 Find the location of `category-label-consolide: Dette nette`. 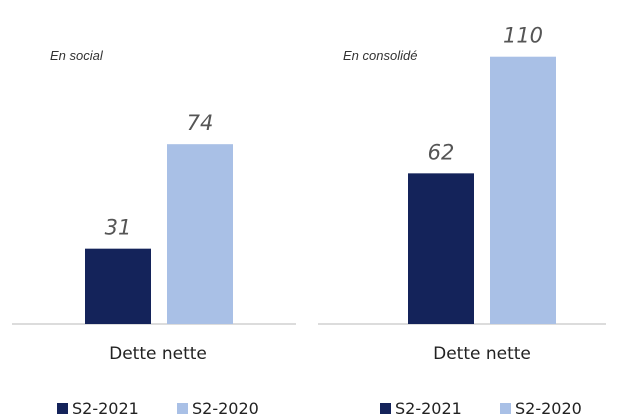

category-label-consolide: Dette nette is located at coordinates (482, 354).